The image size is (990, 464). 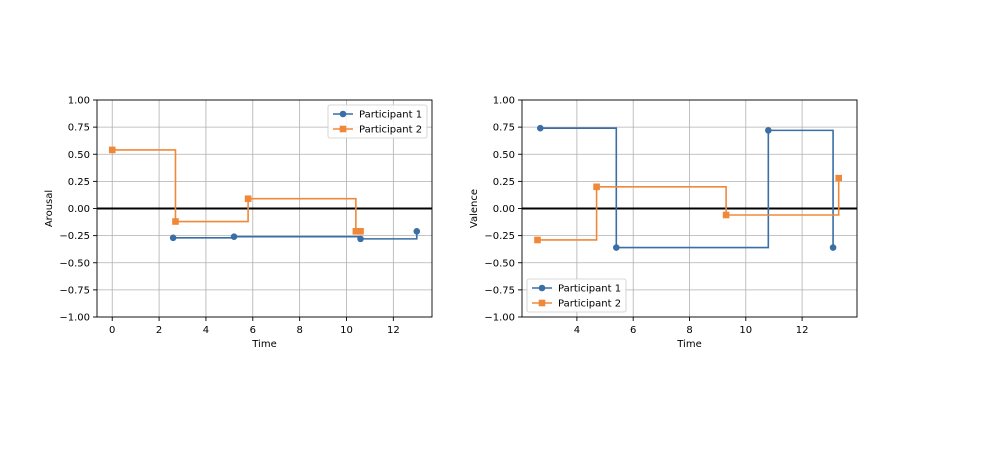 What do you see at coordinates (159, 330) in the screenshot?
I see `x-tick-label: 2` at bounding box center [159, 330].